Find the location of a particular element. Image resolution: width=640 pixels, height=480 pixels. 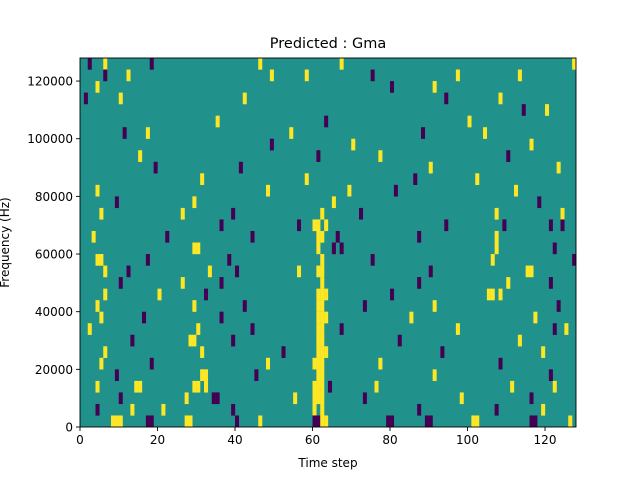

chart-title: Predicted : Gma is located at coordinates (328, 44).